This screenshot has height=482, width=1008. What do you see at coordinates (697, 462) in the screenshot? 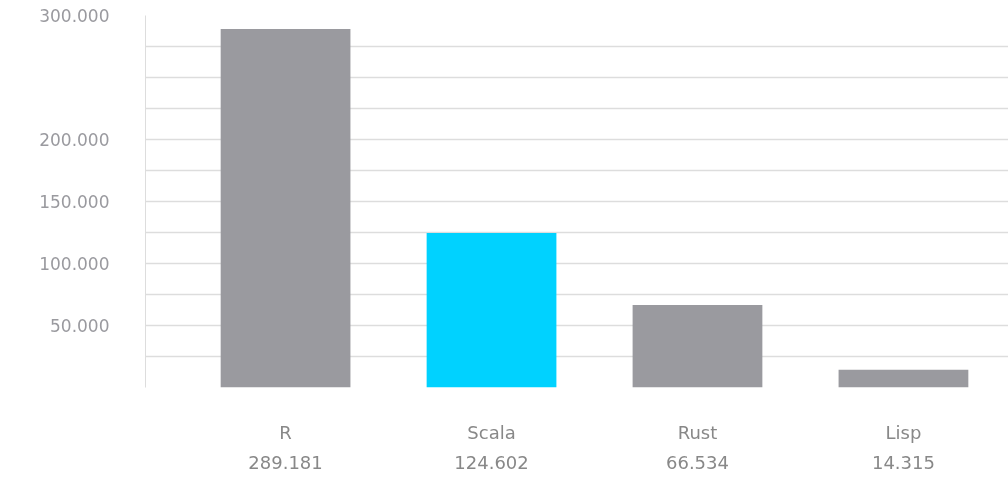
I see `data-label: 66.534` at bounding box center [697, 462].